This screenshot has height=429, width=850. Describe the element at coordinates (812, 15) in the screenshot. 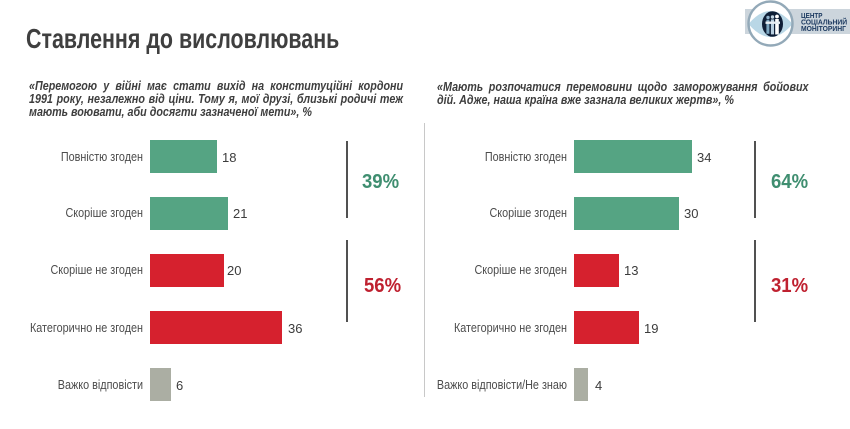

I see `svg-text: ЦЕНТР` at that location.